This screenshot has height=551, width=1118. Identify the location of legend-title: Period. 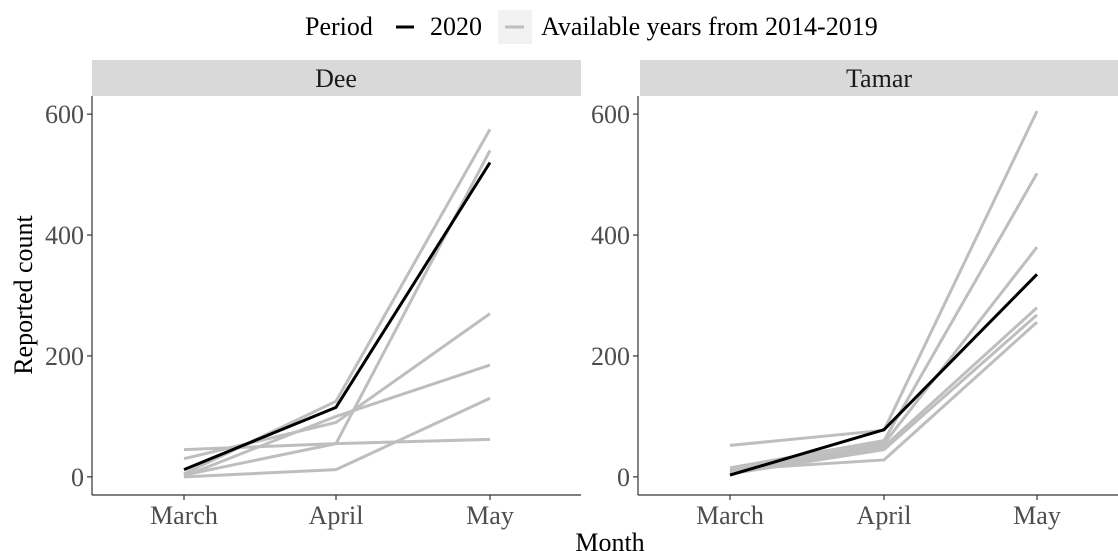
(339, 26).